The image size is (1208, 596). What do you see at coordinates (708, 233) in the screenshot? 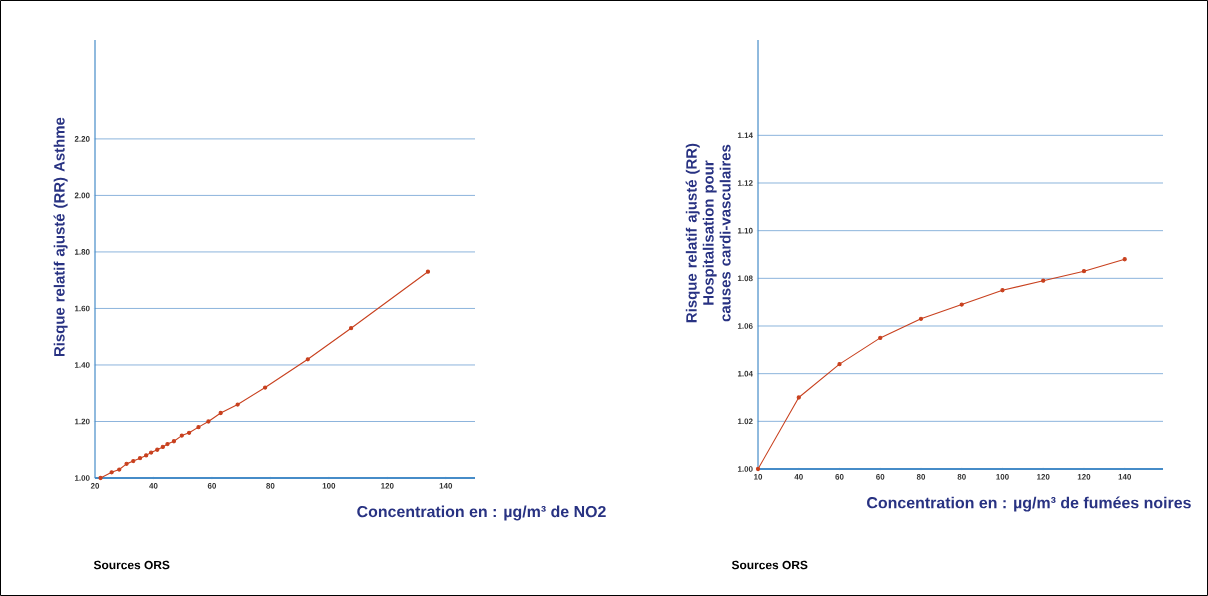
I see `y-axis-title: Risque relatif ajusté (RR) Hospitalisation pour causes cardi-vasculaires` at bounding box center [708, 233].